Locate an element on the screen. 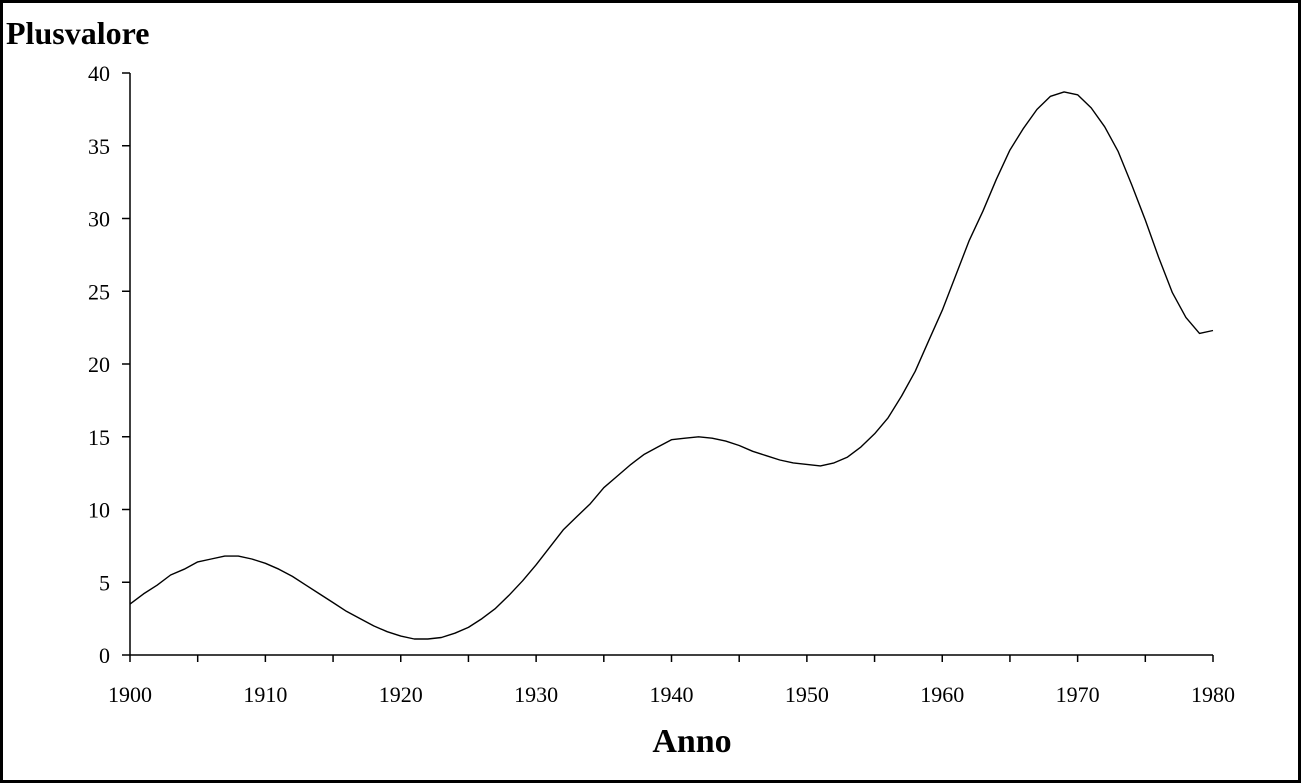 This screenshot has width=1301, height=783. x-tick-label: 1970 is located at coordinates (1078, 694).